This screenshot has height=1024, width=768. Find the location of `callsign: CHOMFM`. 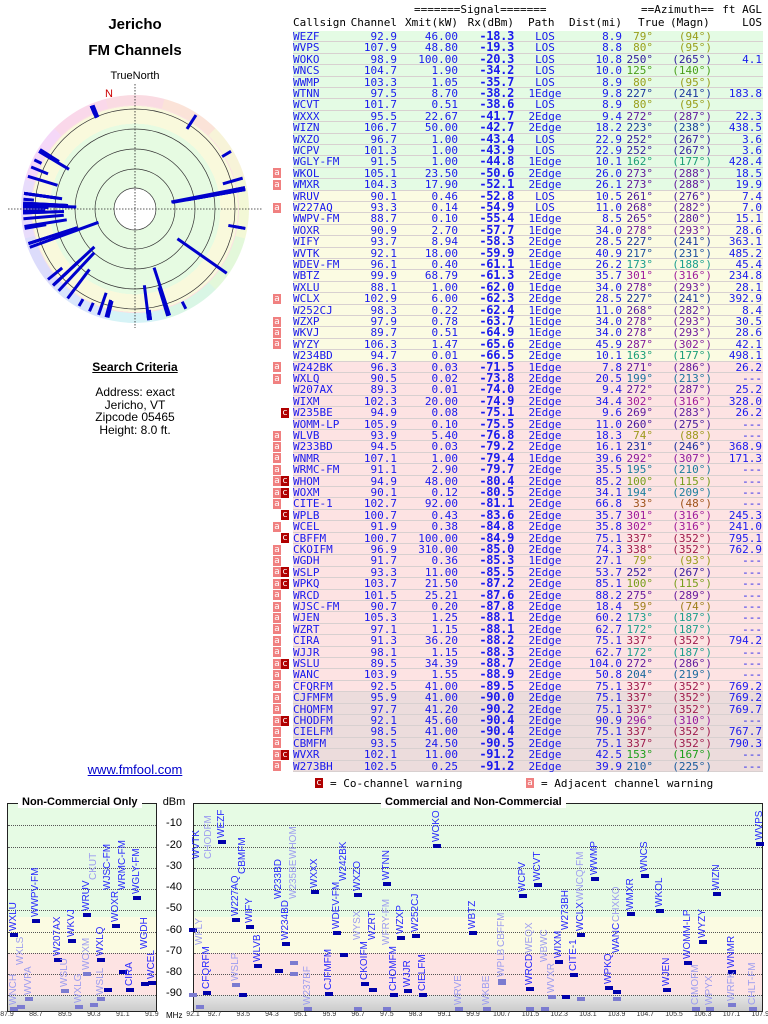

callsign: CHOMFM is located at coordinates (313, 709).